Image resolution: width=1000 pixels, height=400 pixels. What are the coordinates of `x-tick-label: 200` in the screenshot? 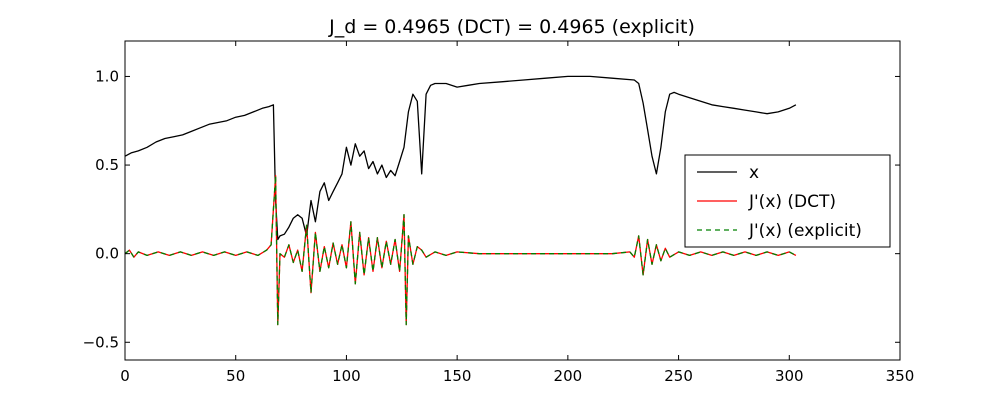 It's located at (568, 376).